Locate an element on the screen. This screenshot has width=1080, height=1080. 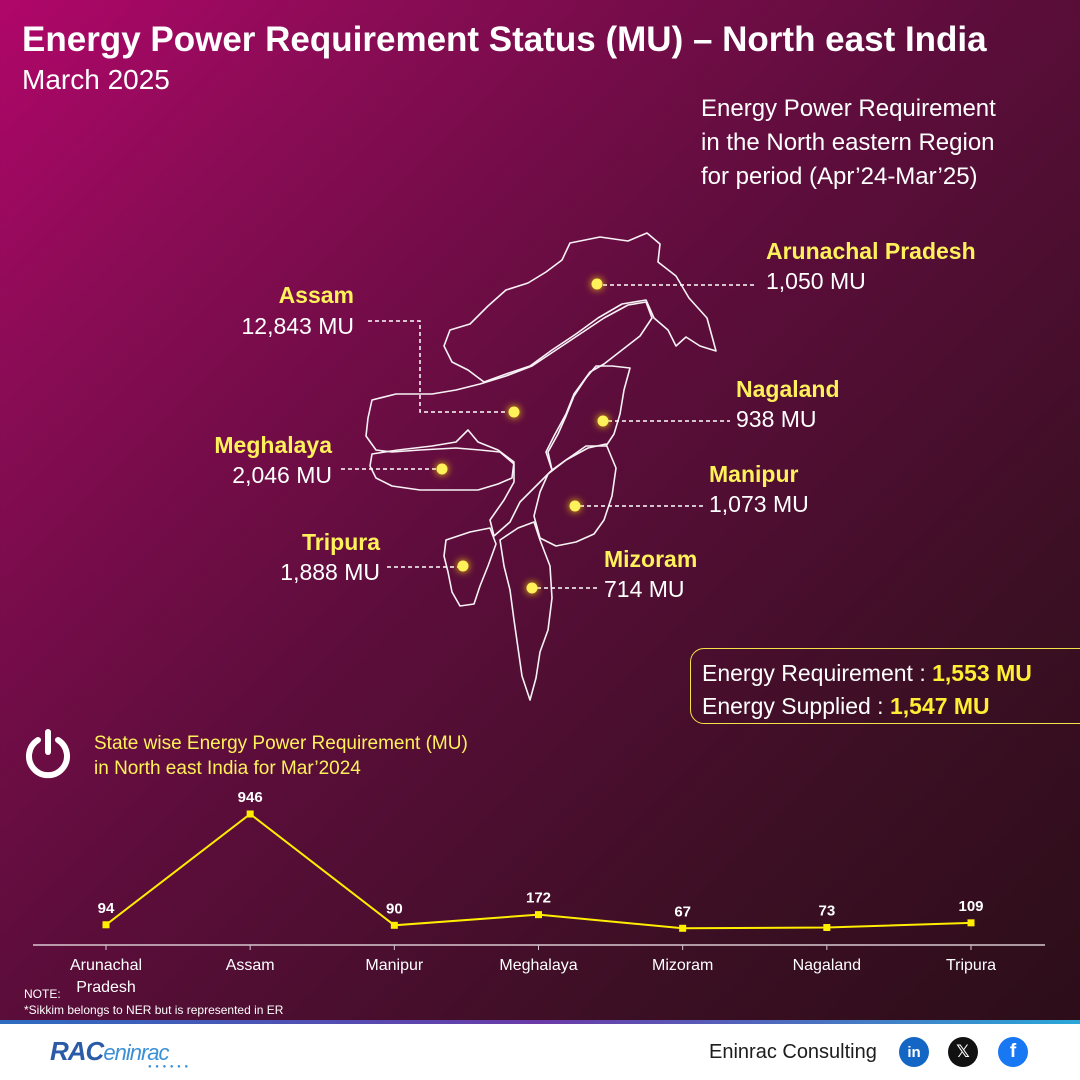
facebook-icon: f is located at coordinates (1013, 1052).